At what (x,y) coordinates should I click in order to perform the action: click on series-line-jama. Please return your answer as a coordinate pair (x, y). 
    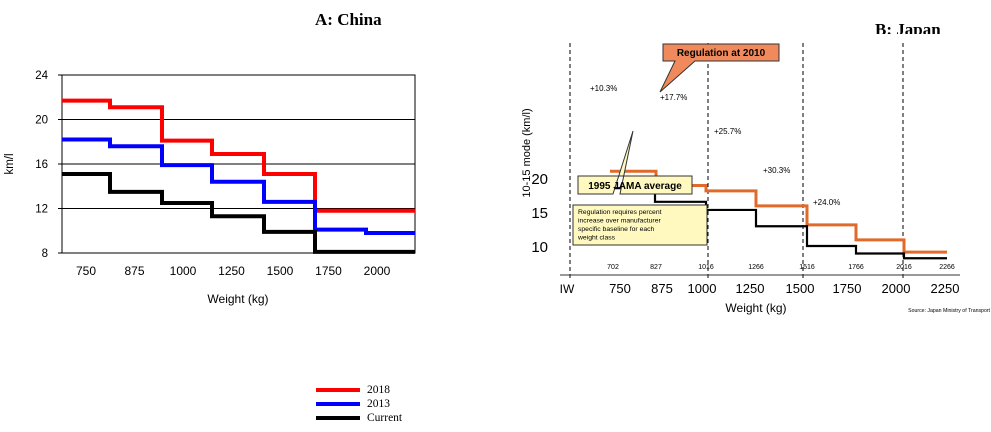
    Looking at the image, I should click on (771, 223).